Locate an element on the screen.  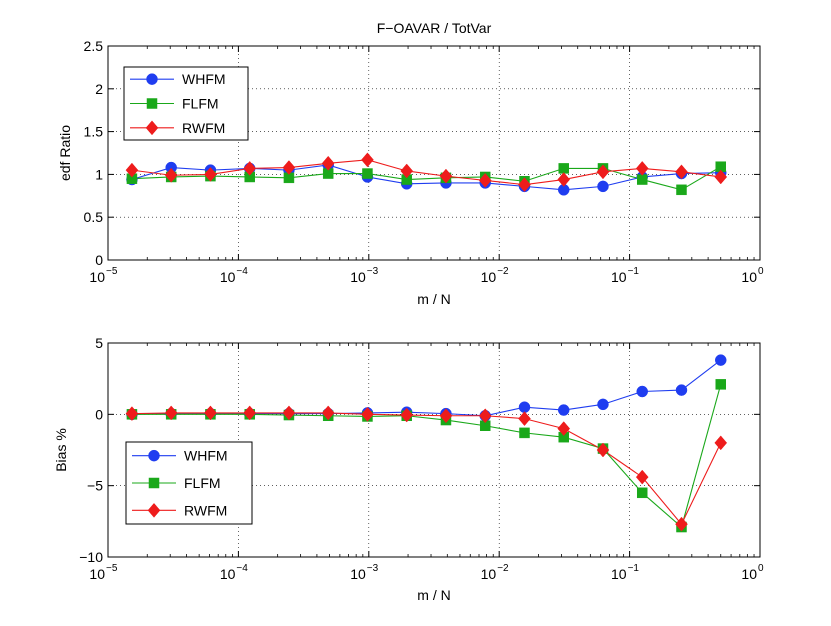
series-markers is located at coordinates (426, 174).